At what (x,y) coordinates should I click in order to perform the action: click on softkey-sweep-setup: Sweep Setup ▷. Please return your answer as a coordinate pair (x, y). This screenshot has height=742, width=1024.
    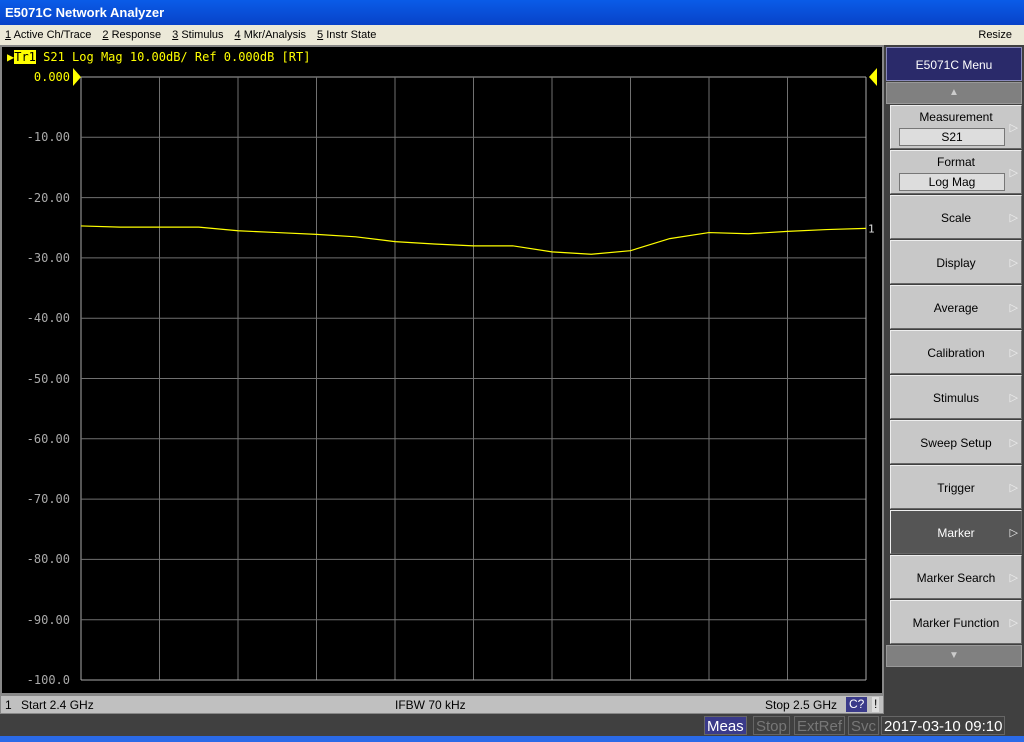
    Looking at the image, I should click on (956, 442).